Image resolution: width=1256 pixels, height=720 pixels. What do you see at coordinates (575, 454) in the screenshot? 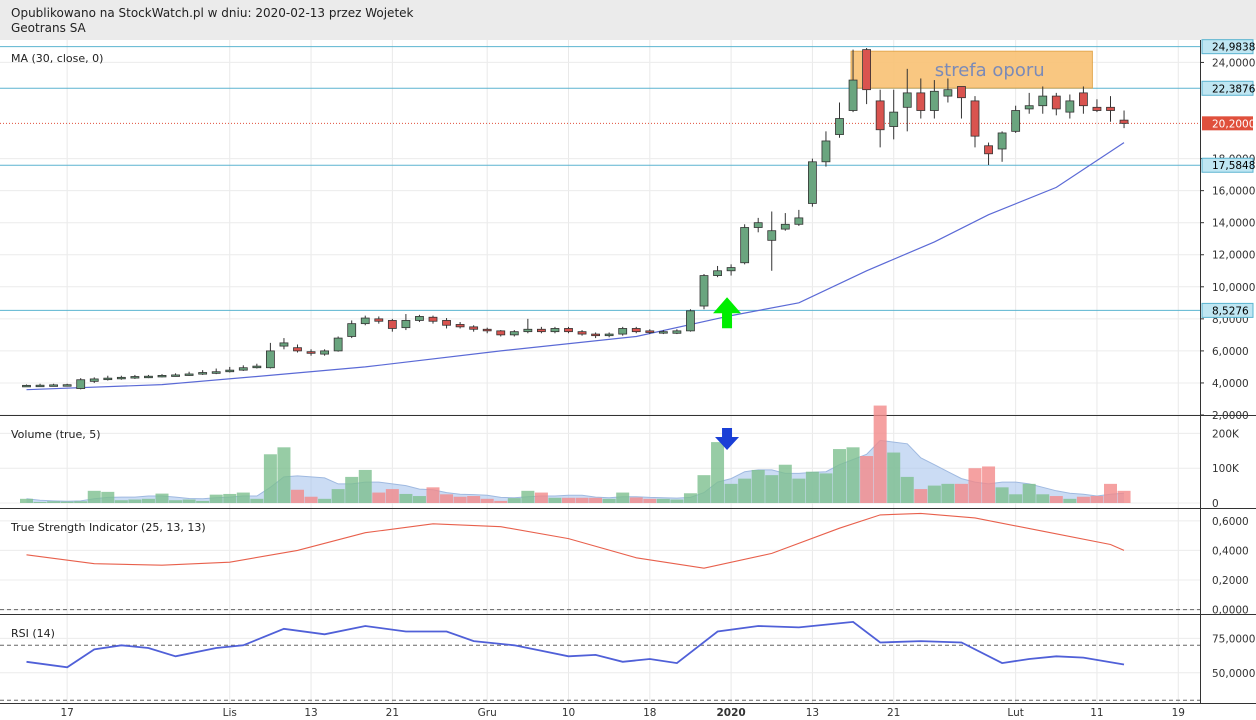
I see `volume-pane` at bounding box center [575, 454].